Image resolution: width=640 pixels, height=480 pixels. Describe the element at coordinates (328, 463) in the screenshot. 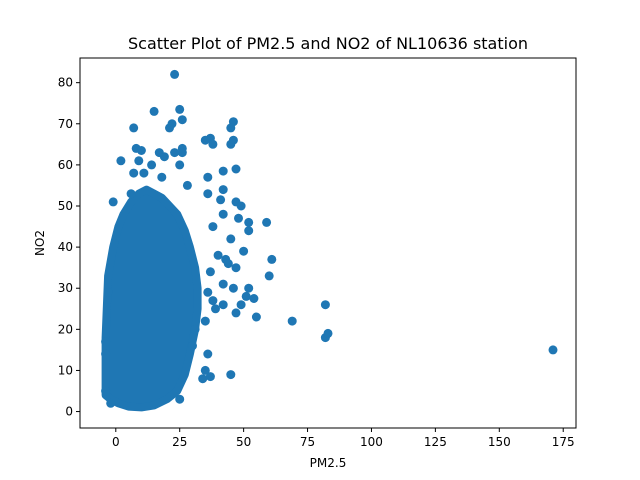

I see `x-axis-label: PM2.5` at that location.